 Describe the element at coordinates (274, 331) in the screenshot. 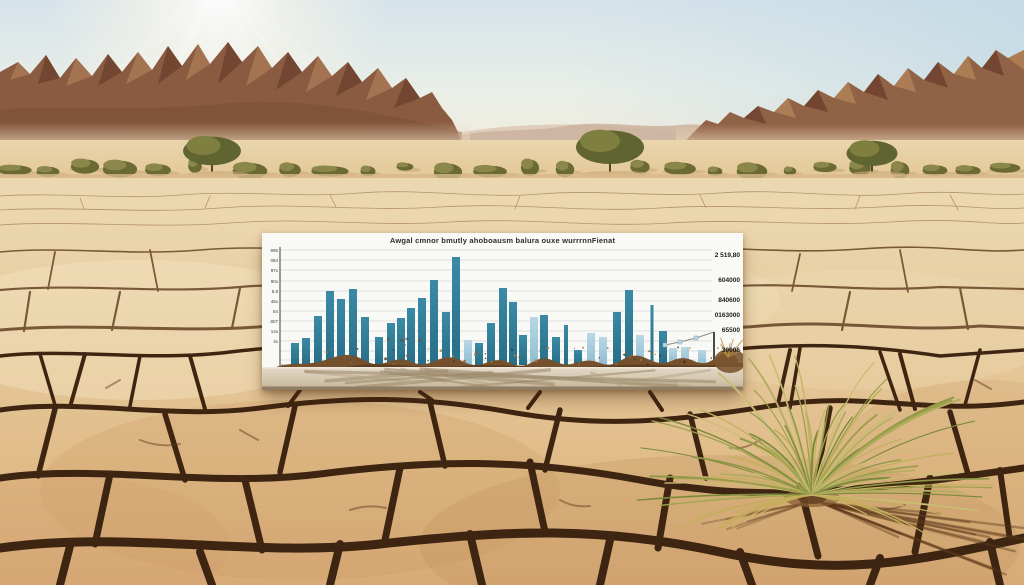

I see `y-axis-left-tick-label: 14x` at that location.